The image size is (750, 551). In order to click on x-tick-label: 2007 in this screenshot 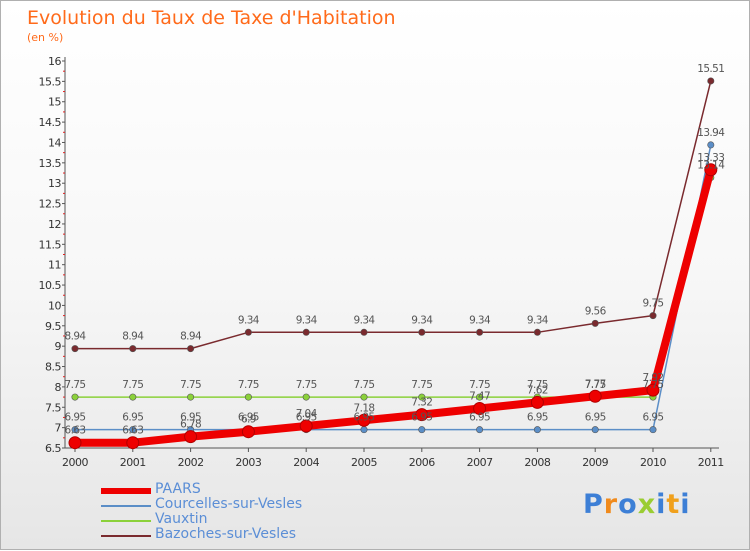, I will do `click(480, 462)`.